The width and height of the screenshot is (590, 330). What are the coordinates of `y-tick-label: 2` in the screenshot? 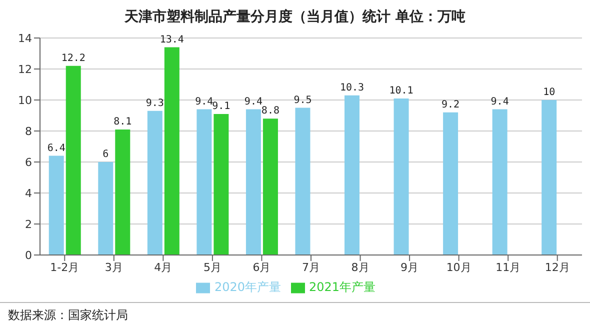 It's located at (28, 224).